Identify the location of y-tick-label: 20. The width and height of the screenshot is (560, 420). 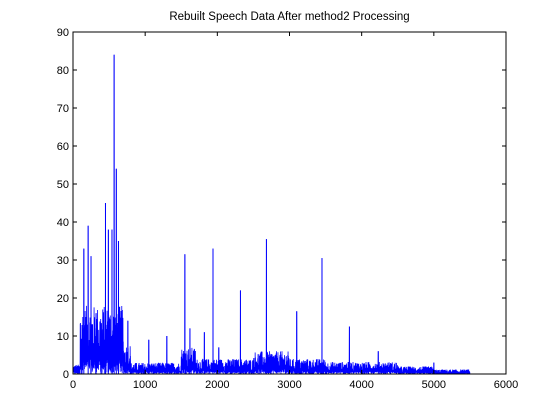
(63, 299).